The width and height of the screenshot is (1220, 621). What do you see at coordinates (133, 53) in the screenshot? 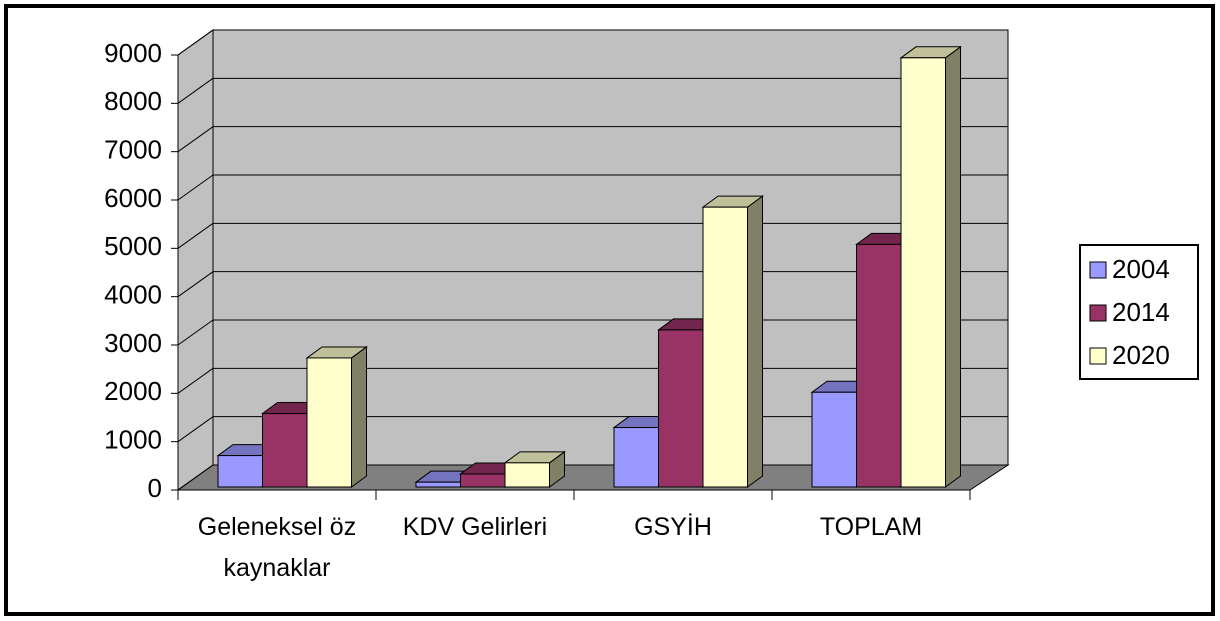
I see `y-tick-label: 9000` at bounding box center [133, 53].